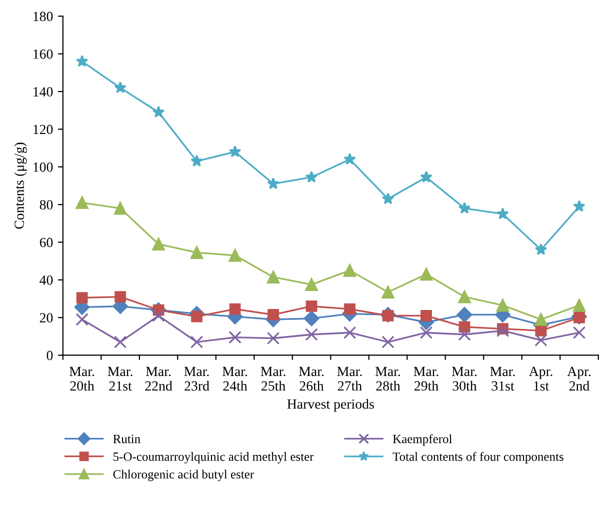 Image resolution: width=605 pixels, height=506 pixels. What do you see at coordinates (214, 458) in the screenshot?
I see `legend-label: 5-O-coumarroylquinic acid methyl ester` at bounding box center [214, 458].